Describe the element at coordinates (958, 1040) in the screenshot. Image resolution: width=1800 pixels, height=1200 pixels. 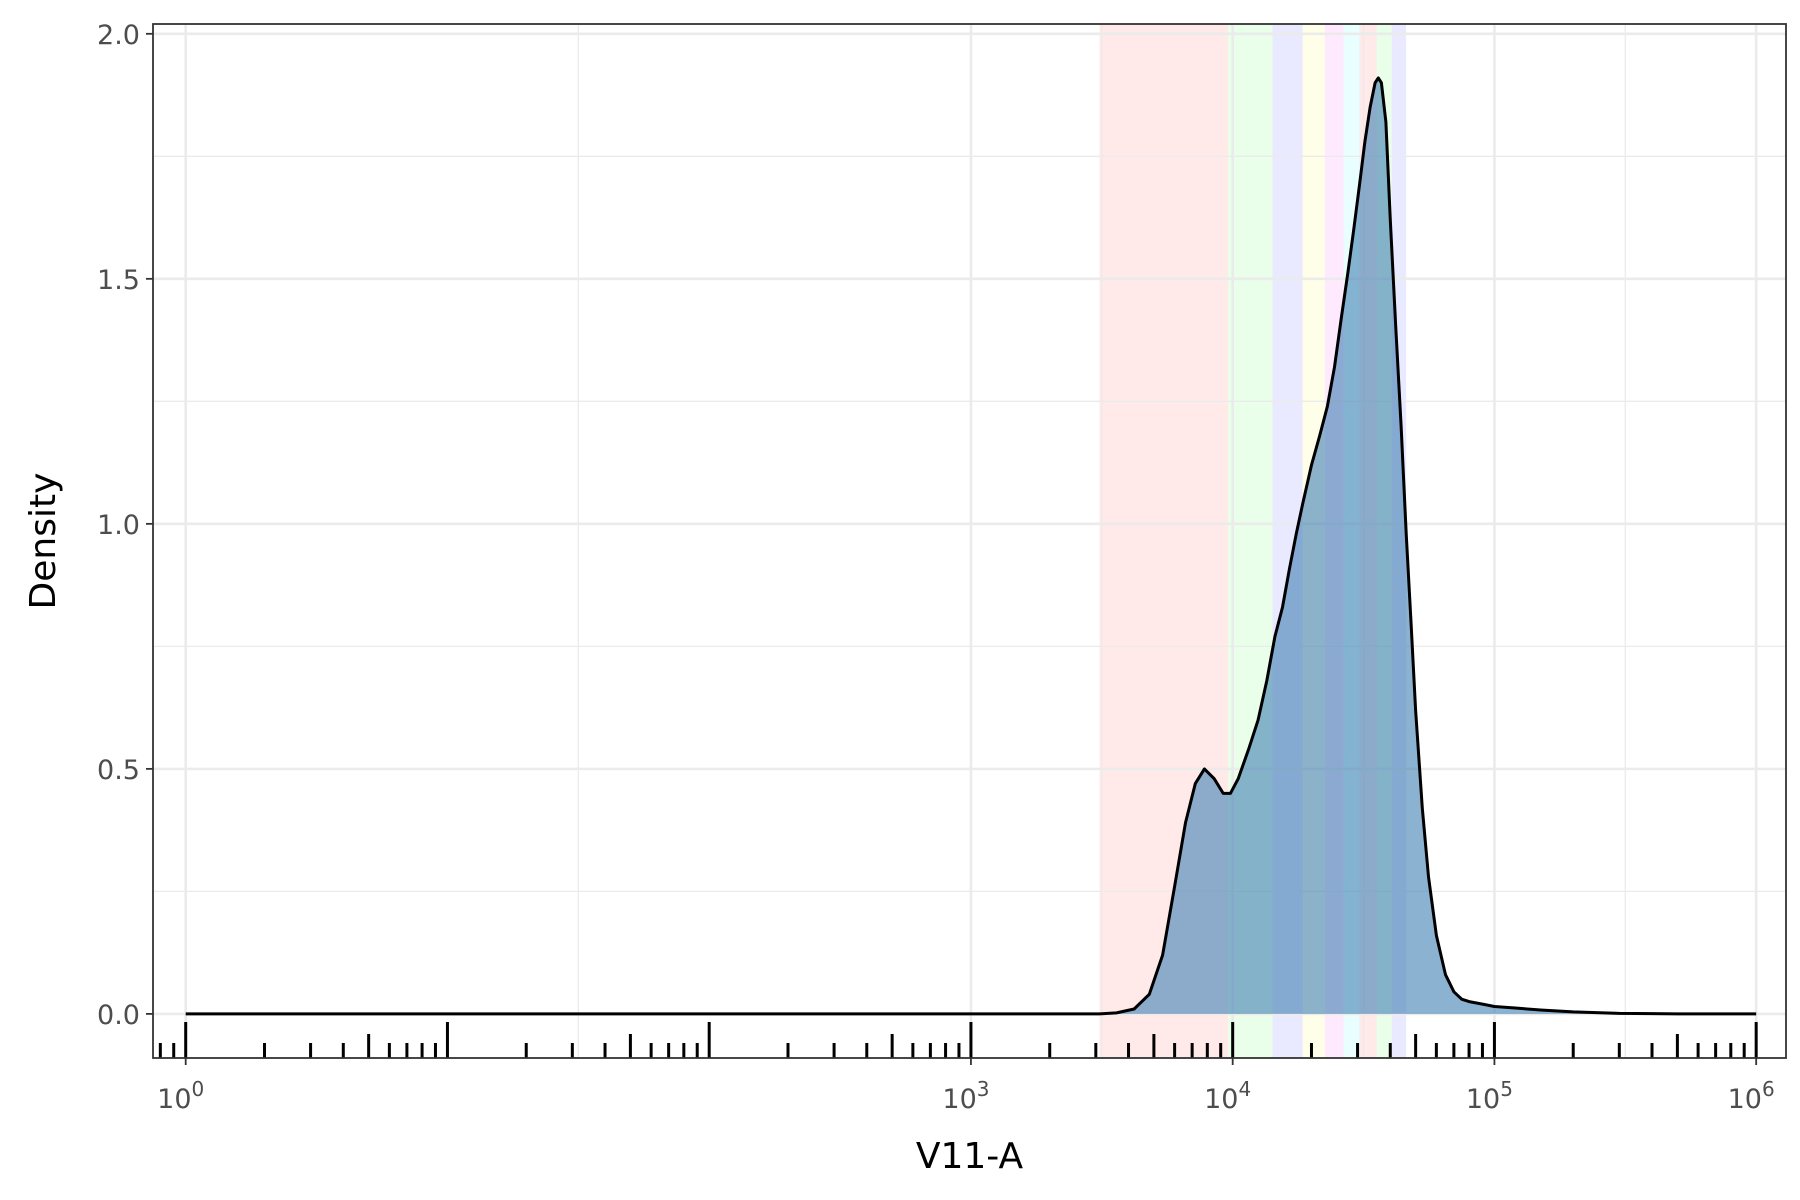
I see `rug-ticks` at that location.